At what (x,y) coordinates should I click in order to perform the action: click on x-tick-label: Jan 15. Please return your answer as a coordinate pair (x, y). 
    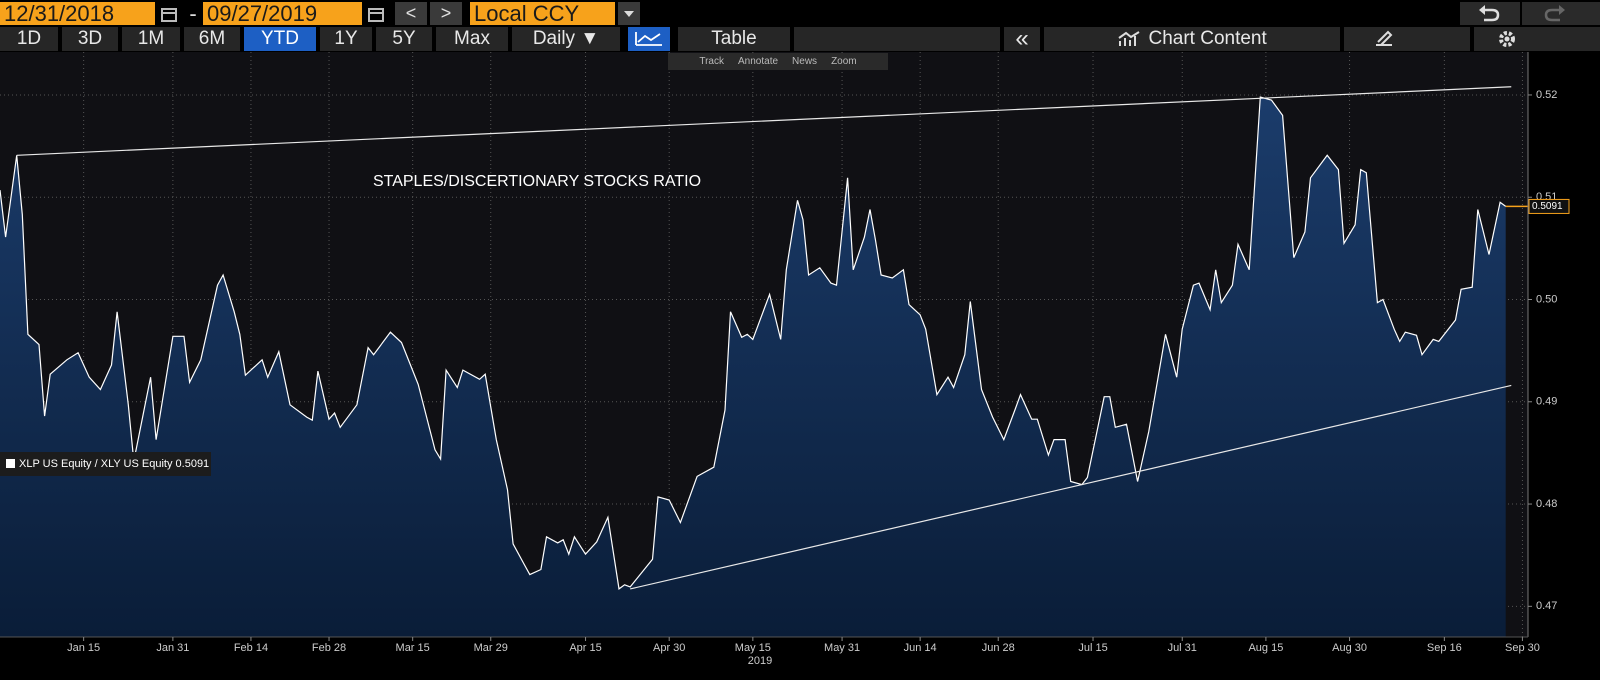
    Looking at the image, I should click on (83, 648).